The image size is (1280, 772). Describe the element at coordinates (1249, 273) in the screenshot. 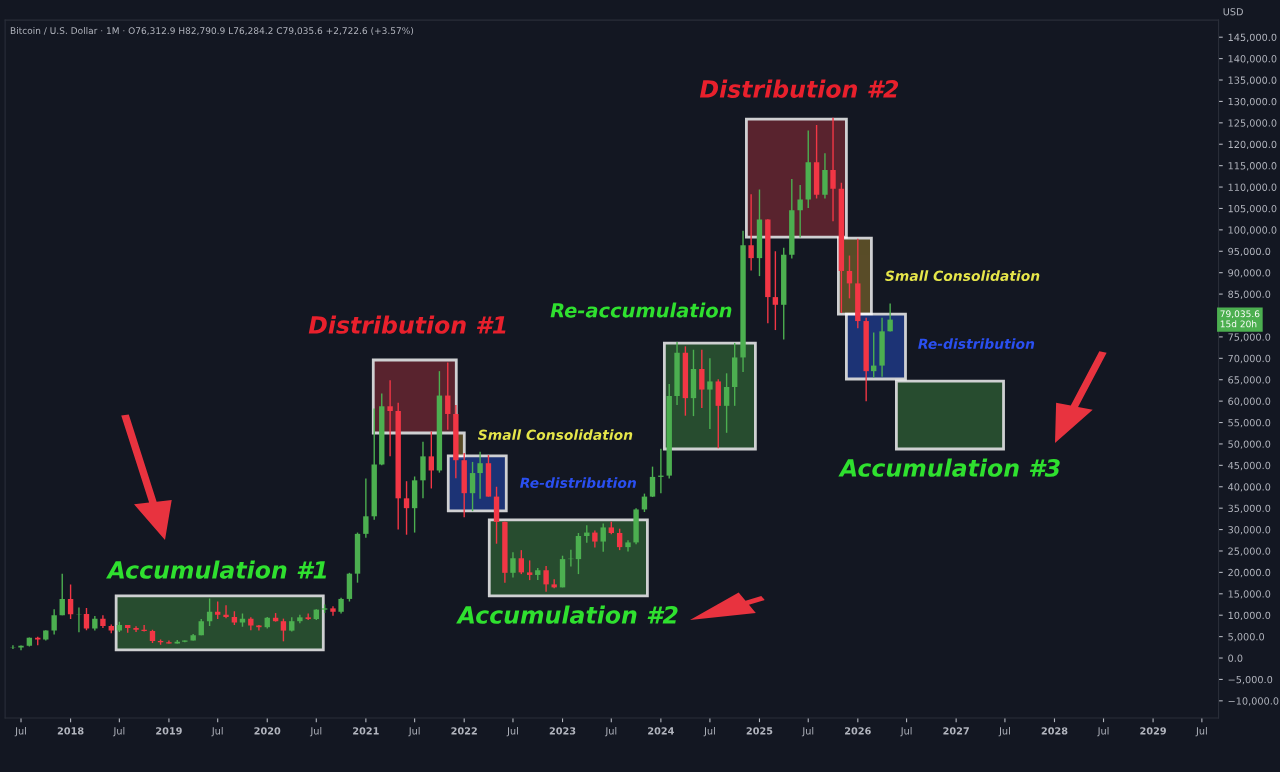

I see `y-tick-label: 90,000.0` at that location.